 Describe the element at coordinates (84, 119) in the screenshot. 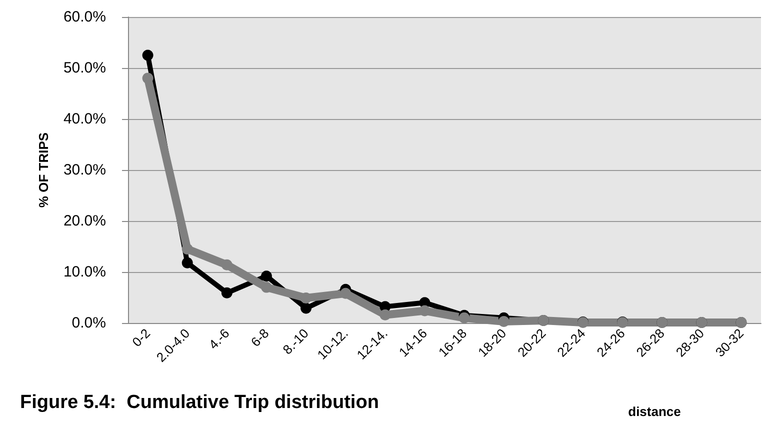

I see `y-tick-label: 40.0%` at that location.